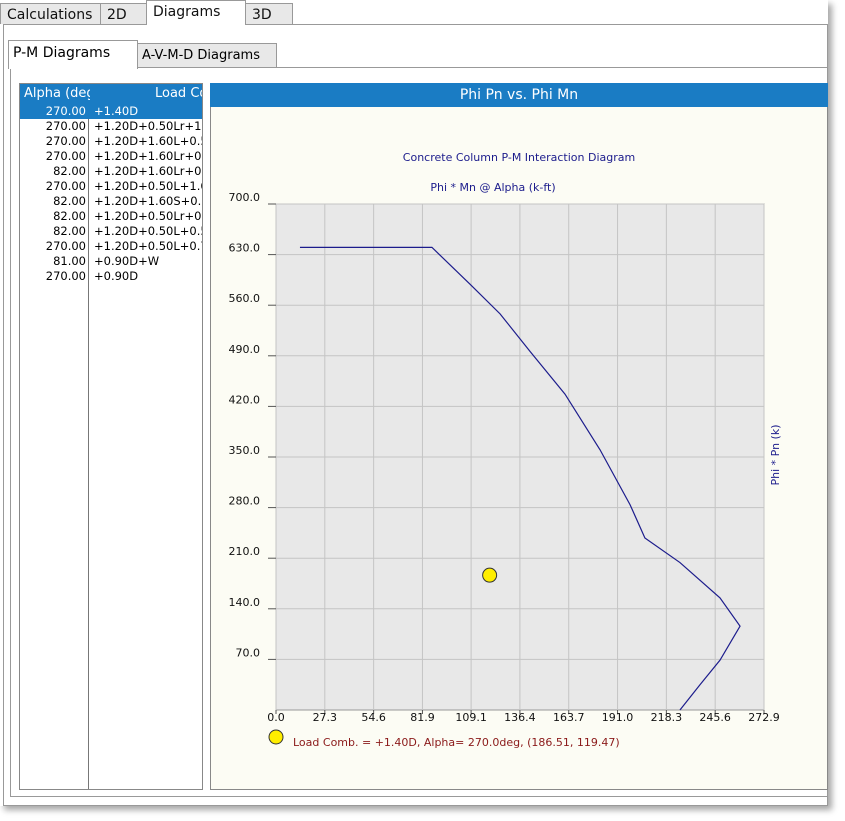 This screenshot has height=821, width=845. What do you see at coordinates (148, 141) in the screenshot?
I see `cell: +1.20D+1.60L+0.50S` at bounding box center [148, 141].